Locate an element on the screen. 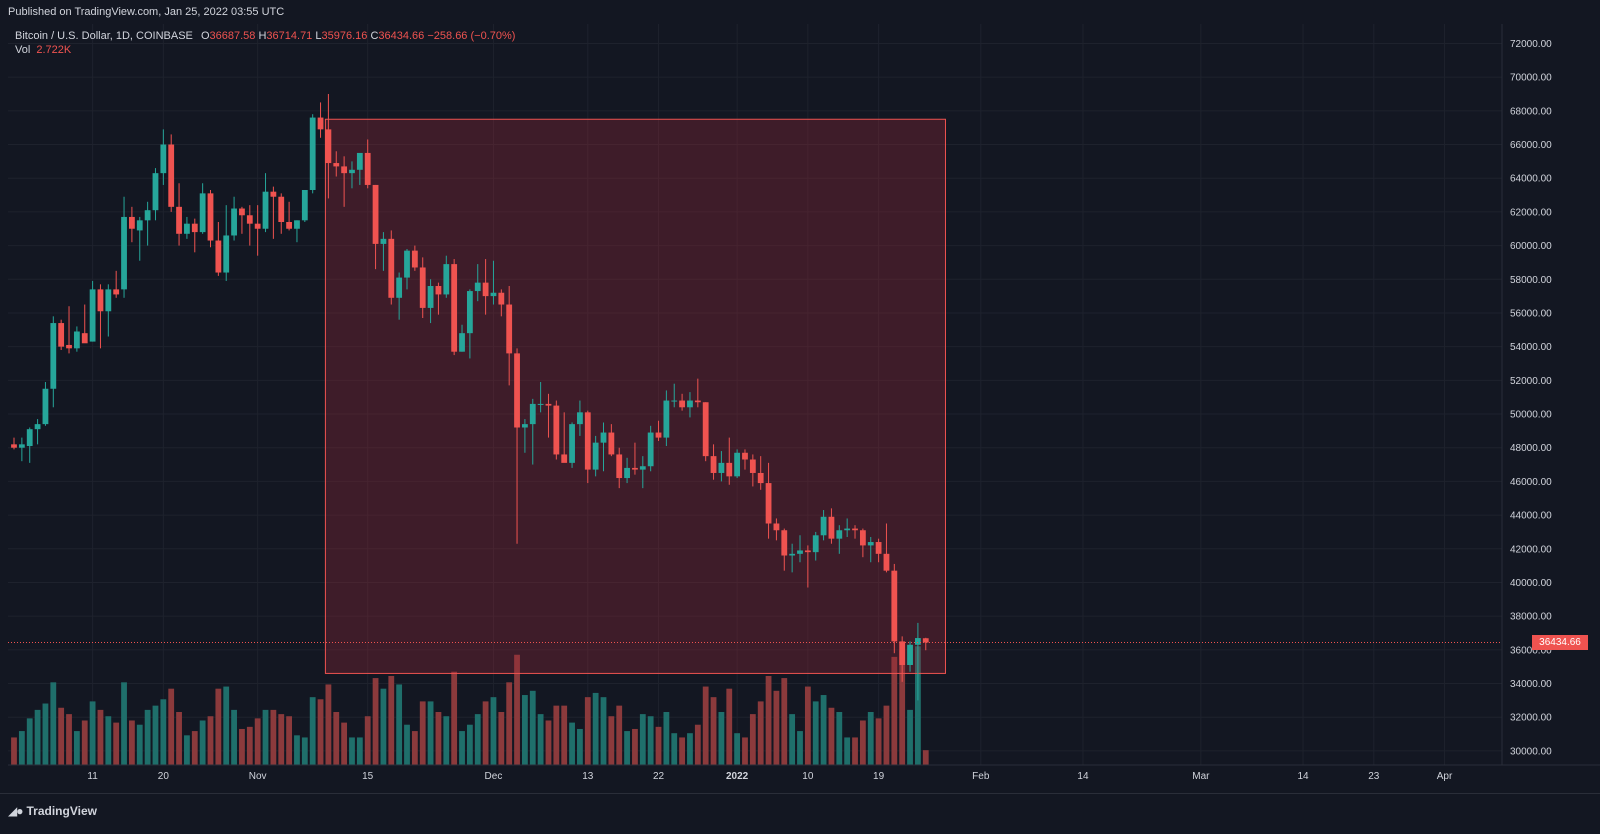 The width and height of the screenshot is (1600, 834). change-value: −258.66 (−0.70%) is located at coordinates (471, 36).